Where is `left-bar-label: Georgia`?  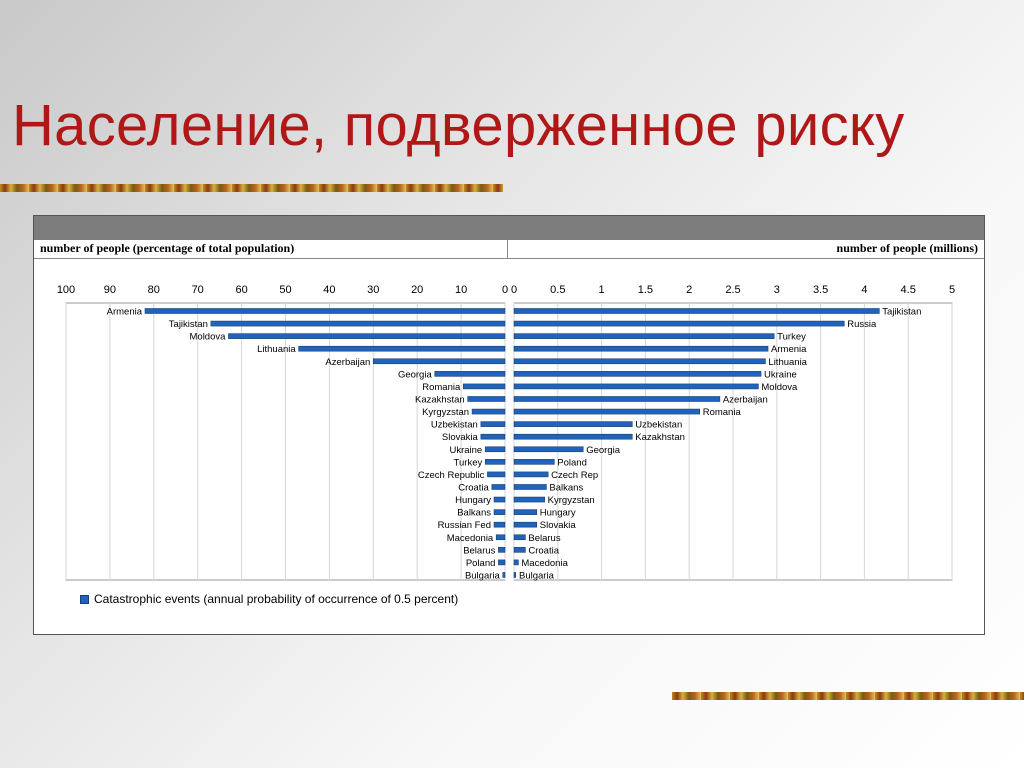
left-bar-label: Georgia is located at coordinates (415, 374).